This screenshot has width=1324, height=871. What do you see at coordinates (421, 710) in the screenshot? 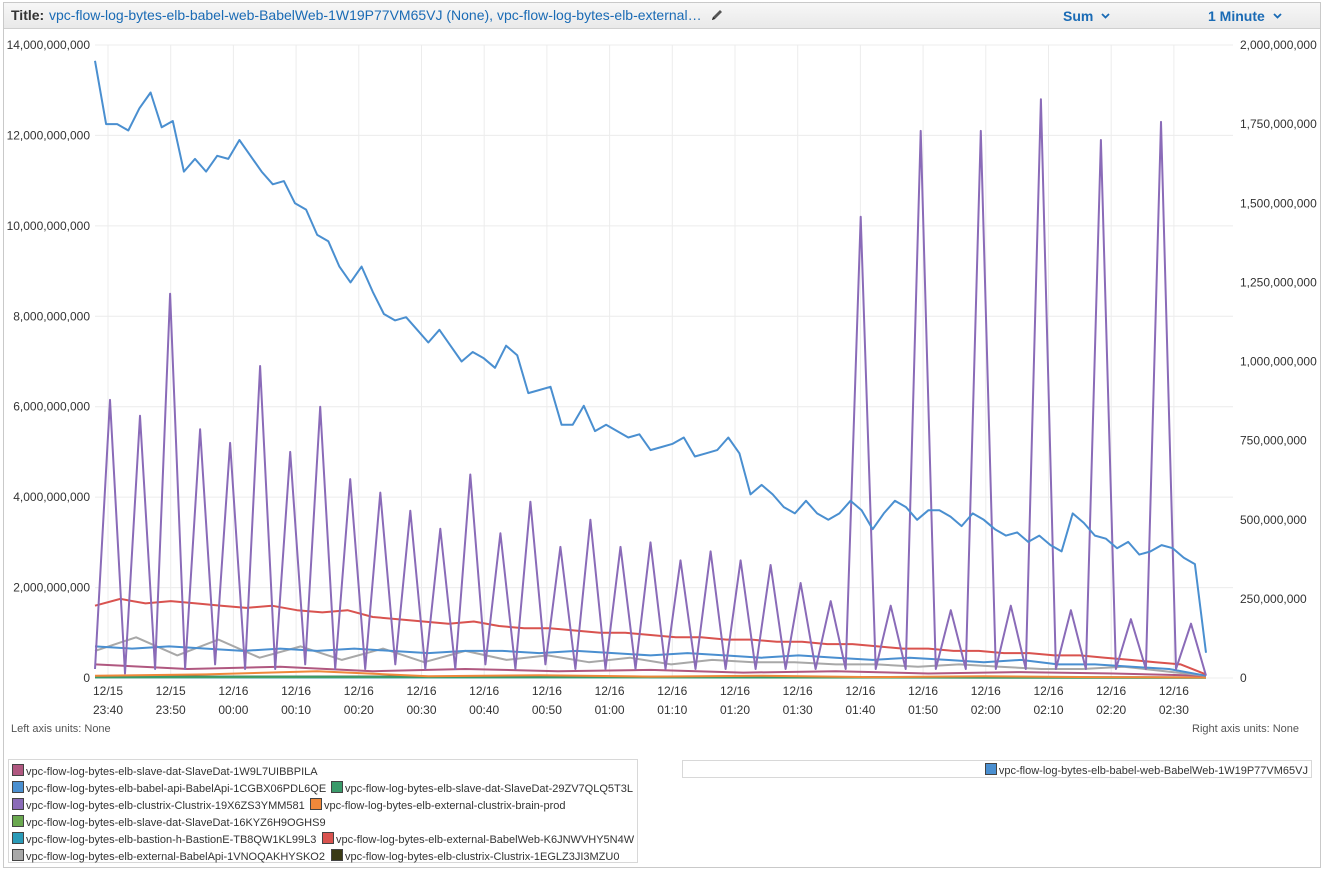
I see `x-tick-label: 00:30` at bounding box center [421, 710].